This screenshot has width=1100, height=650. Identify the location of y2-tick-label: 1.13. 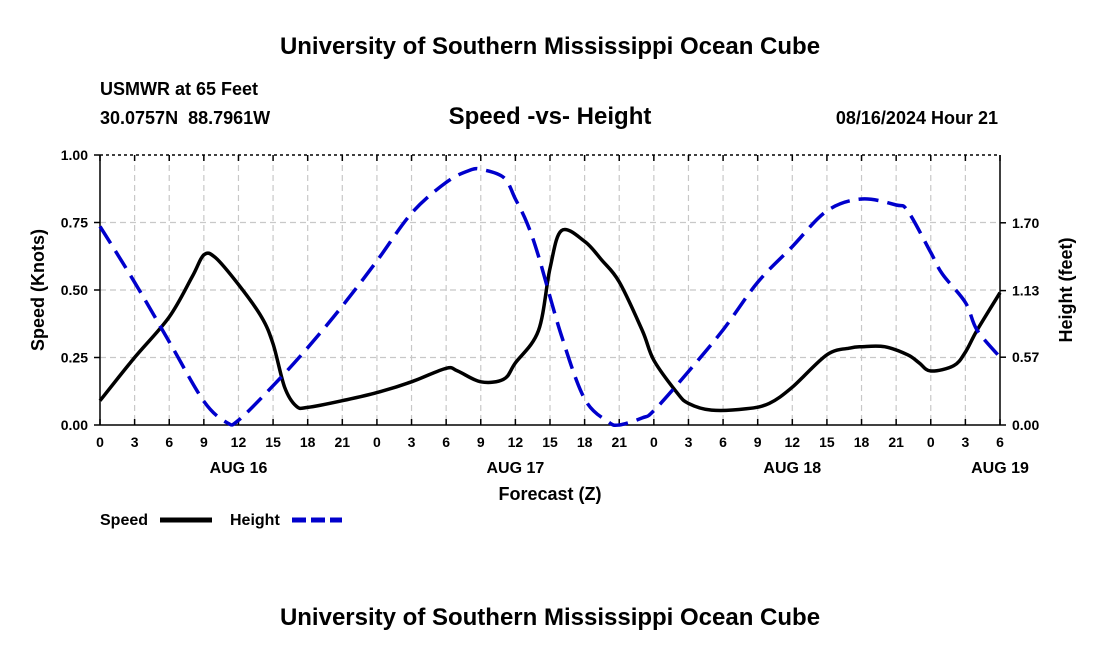
(1025, 291).